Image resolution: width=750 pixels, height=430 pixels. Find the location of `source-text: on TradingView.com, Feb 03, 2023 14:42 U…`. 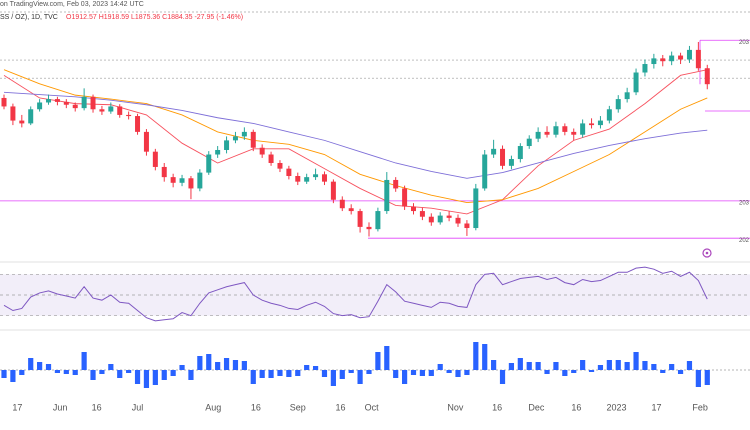

source-text: on TradingView.com, Feb 03, 2023 14:42 U… is located at coordinates (72, 4).